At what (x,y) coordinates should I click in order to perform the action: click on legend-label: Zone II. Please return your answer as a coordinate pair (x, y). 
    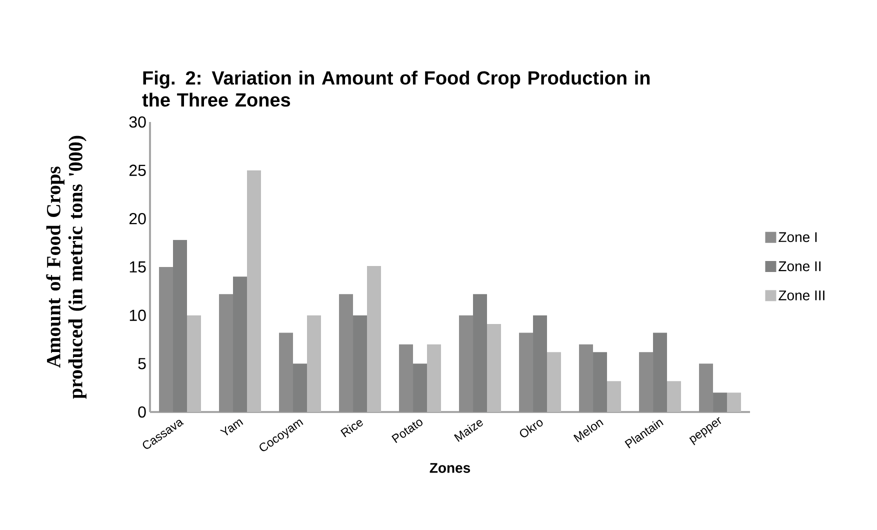
    Looking at the image, I should click on (799, 266).